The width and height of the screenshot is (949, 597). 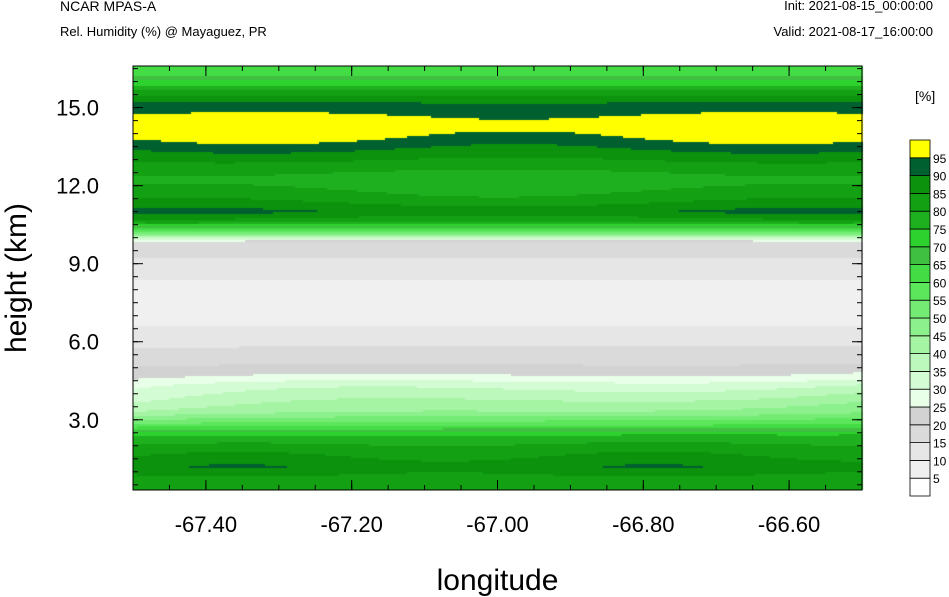 I want to click on colorbar-level-label: 5, so click(x=936, y=479).